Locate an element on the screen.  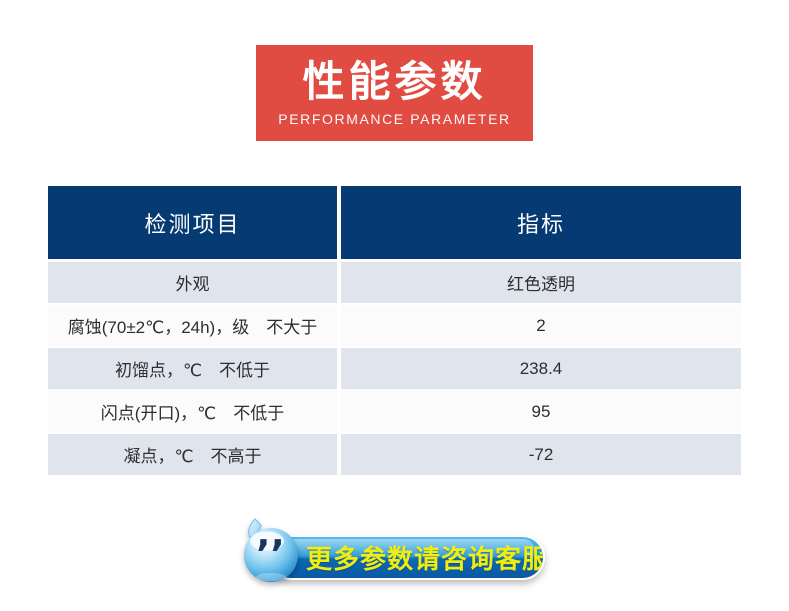
table-row: 腐蚀(70±2℃，24h)，级 不大于 2 is located at coordinates (394, 325).